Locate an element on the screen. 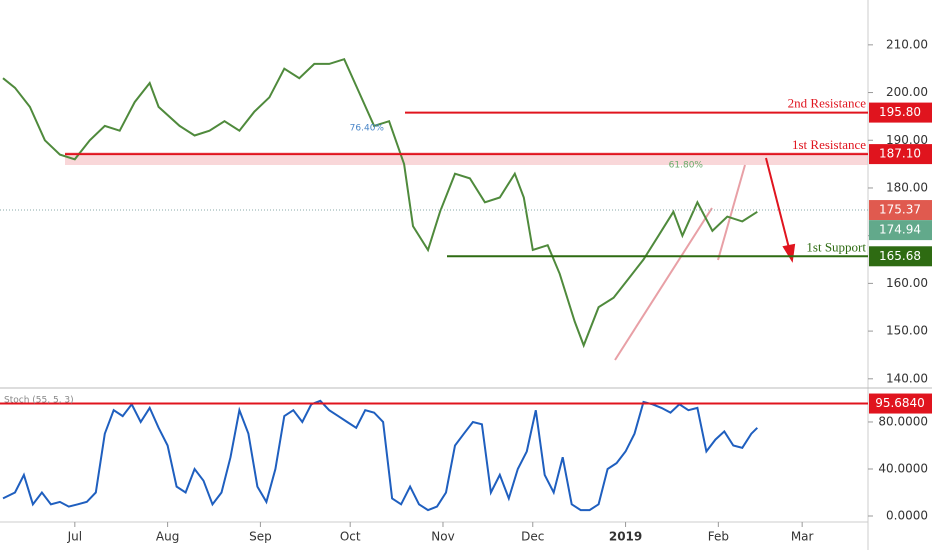 This screenshot has width=932, height=550. y-tick-label: 150.00 is located at coordinates (907, 331).